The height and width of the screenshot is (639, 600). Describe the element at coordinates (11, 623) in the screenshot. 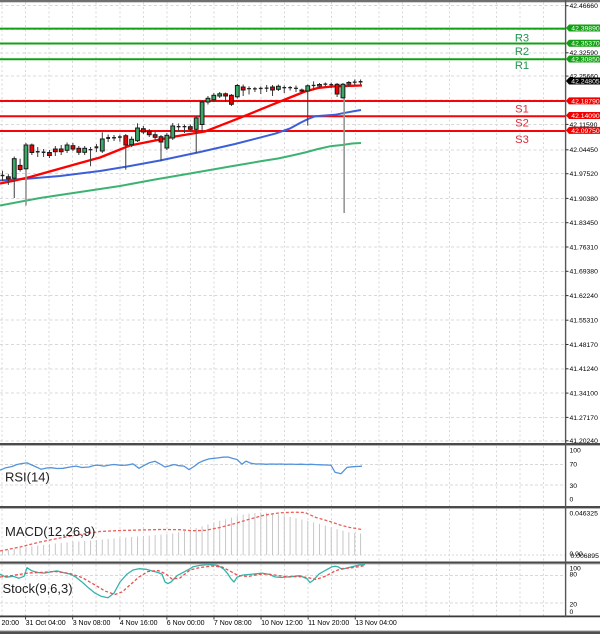

I see `svg-text: 20:00` at that location.